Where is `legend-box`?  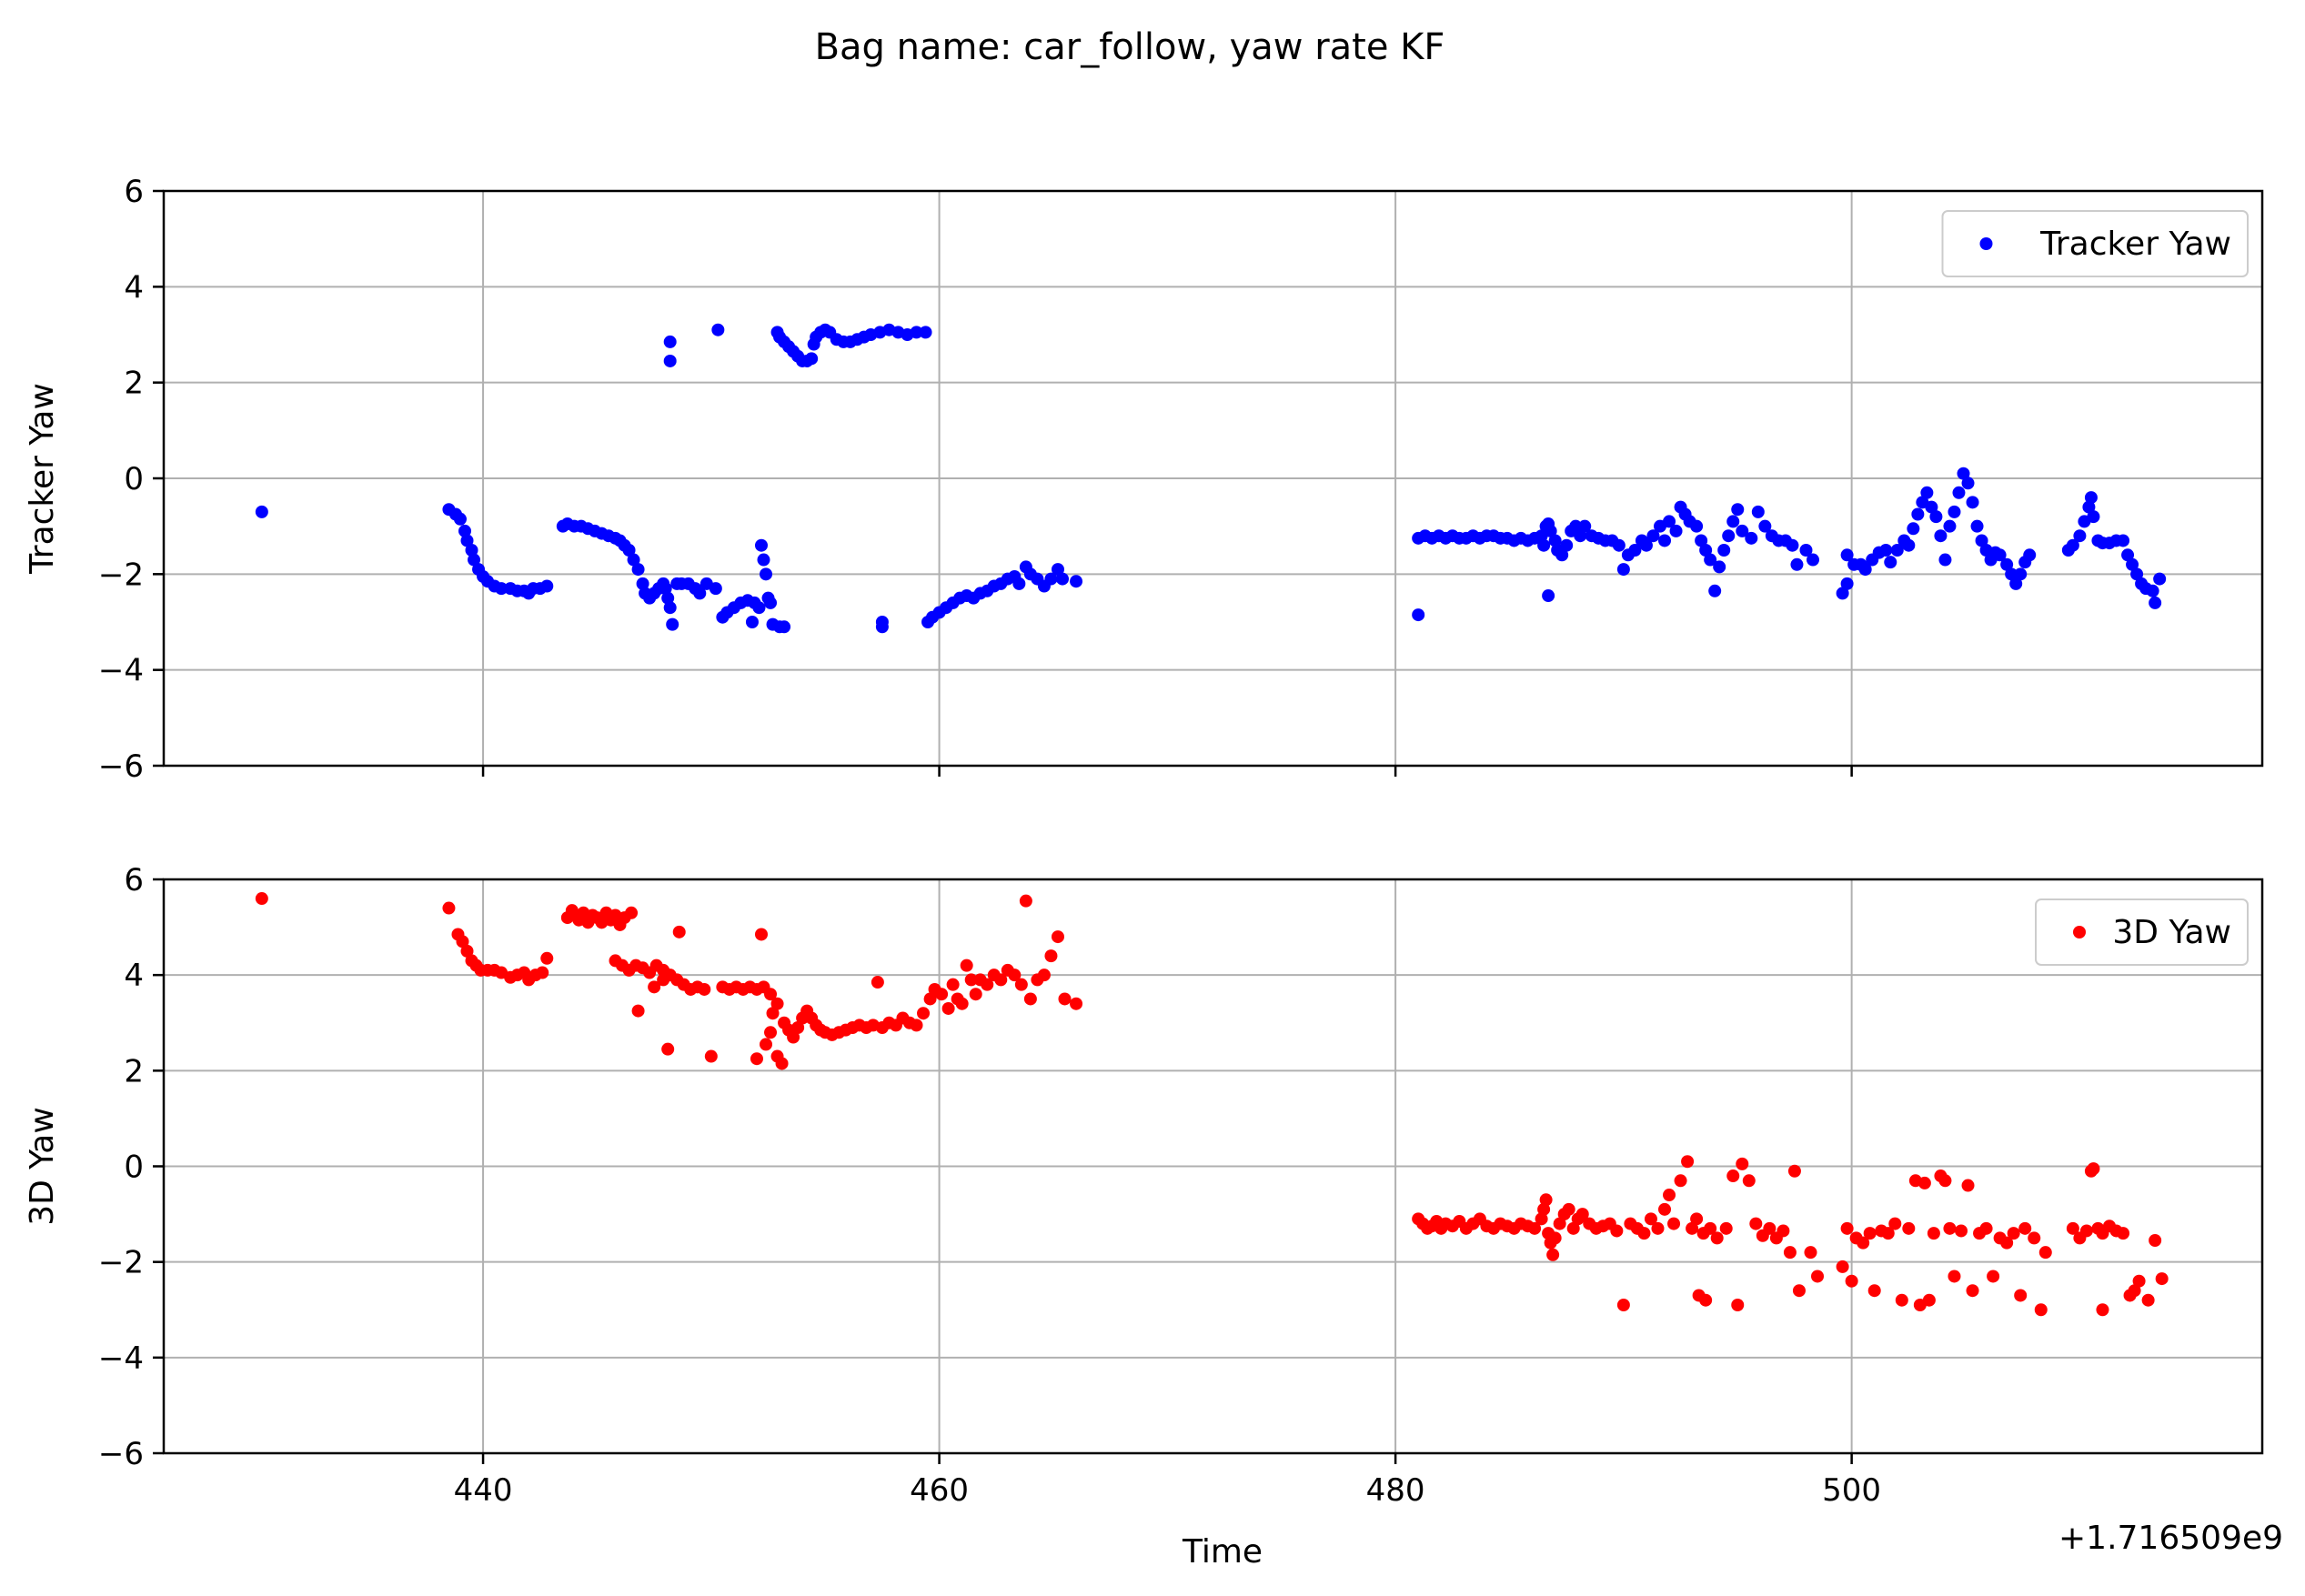 legend-box is located at coordinates (2142, 932).